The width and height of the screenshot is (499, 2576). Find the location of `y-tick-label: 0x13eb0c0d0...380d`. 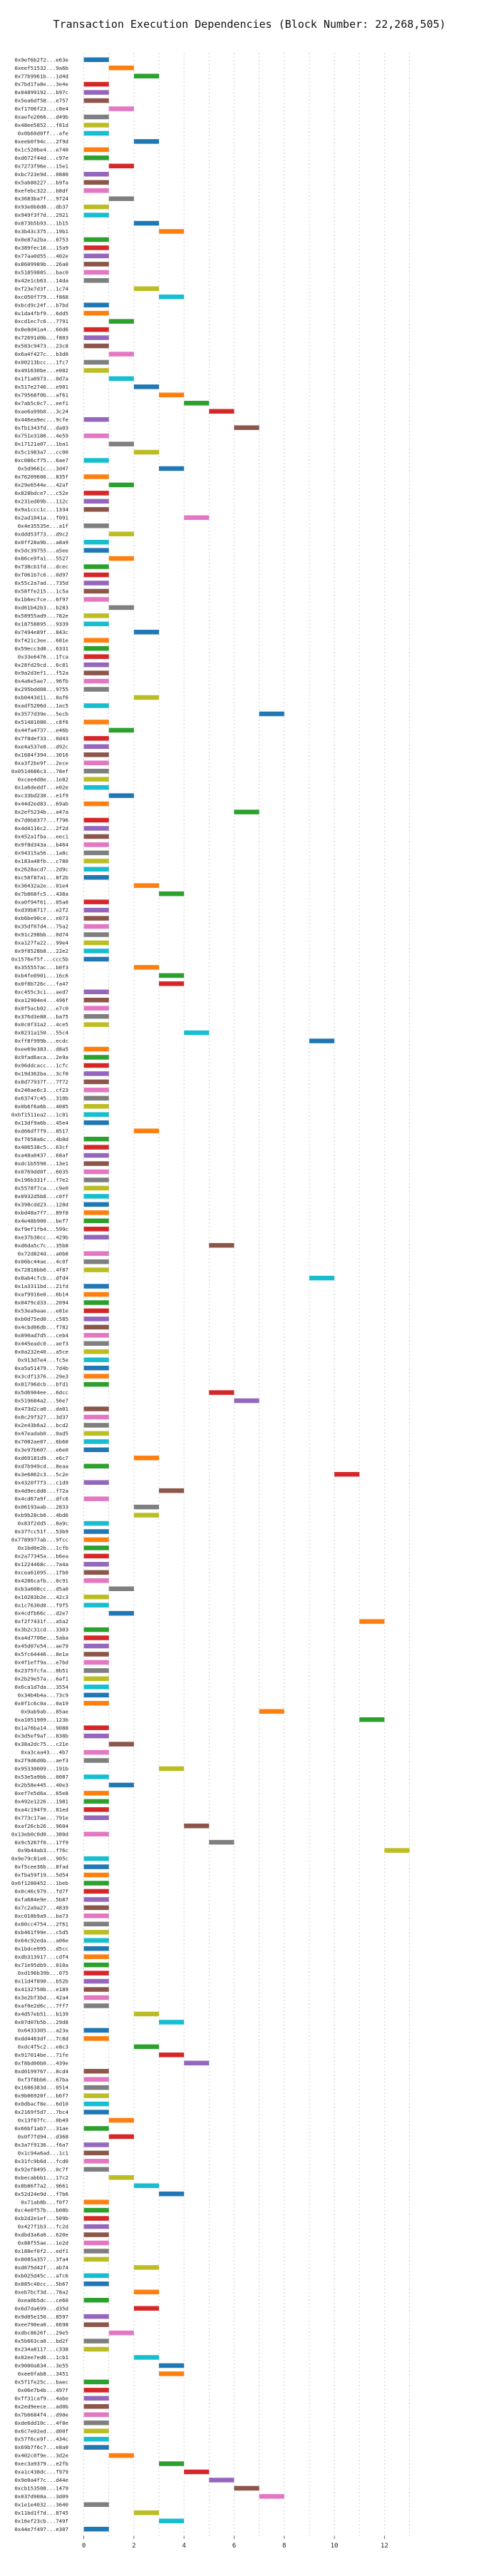

y-tick-label: 0x13eb0c0d0...380d is located at coordinates (39, 1834).